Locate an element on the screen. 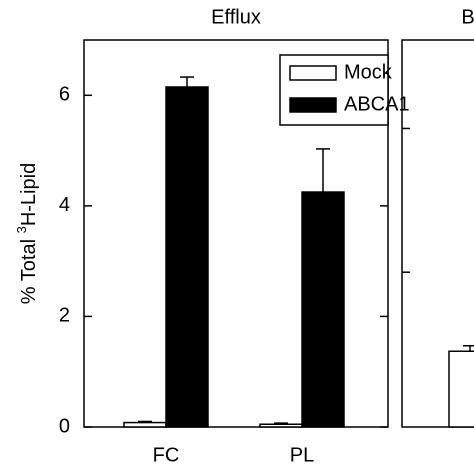 This screenshot has height=474, width=474. y-tick-label: 2 is located at coordinates (64, 316).